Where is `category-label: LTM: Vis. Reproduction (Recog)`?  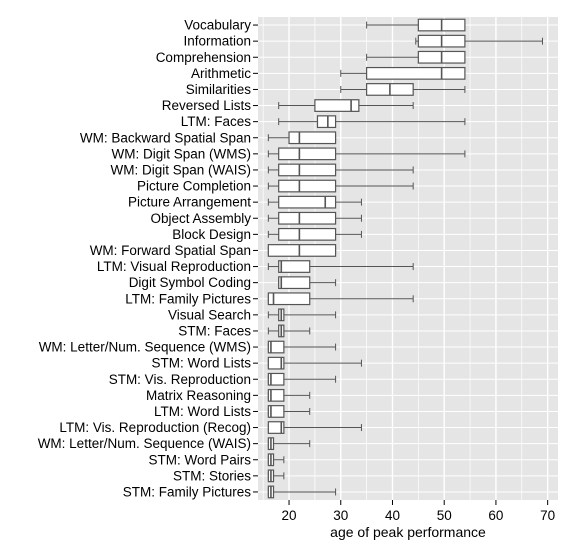 category-label: LTM: Vis. Reproduction (Recog) is located at coordinates (155, 427).